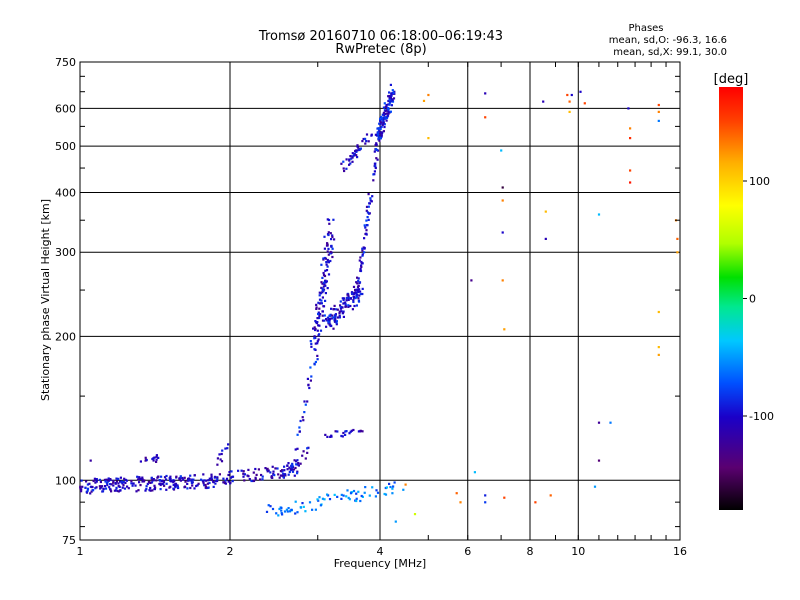  What do you see at coordinates (230, 551) in the screenshot?
I see `x-tick-label: 2` at bounding box center [230, 551].